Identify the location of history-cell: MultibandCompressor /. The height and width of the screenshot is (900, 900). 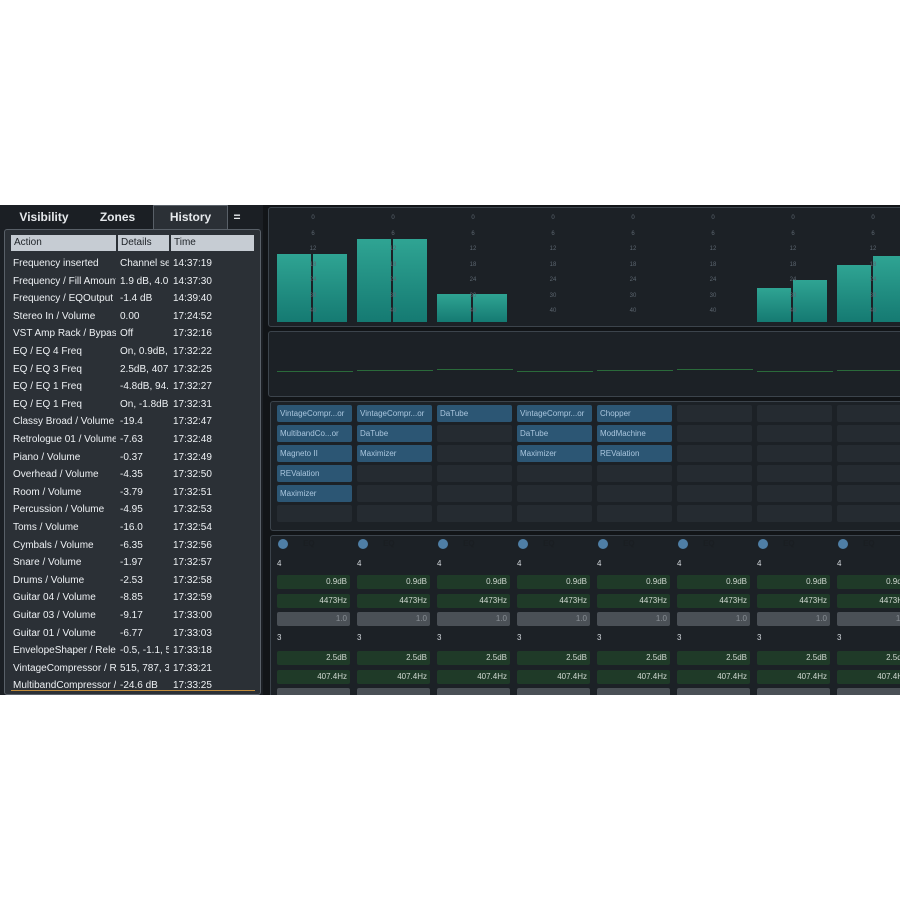
(64, 686).